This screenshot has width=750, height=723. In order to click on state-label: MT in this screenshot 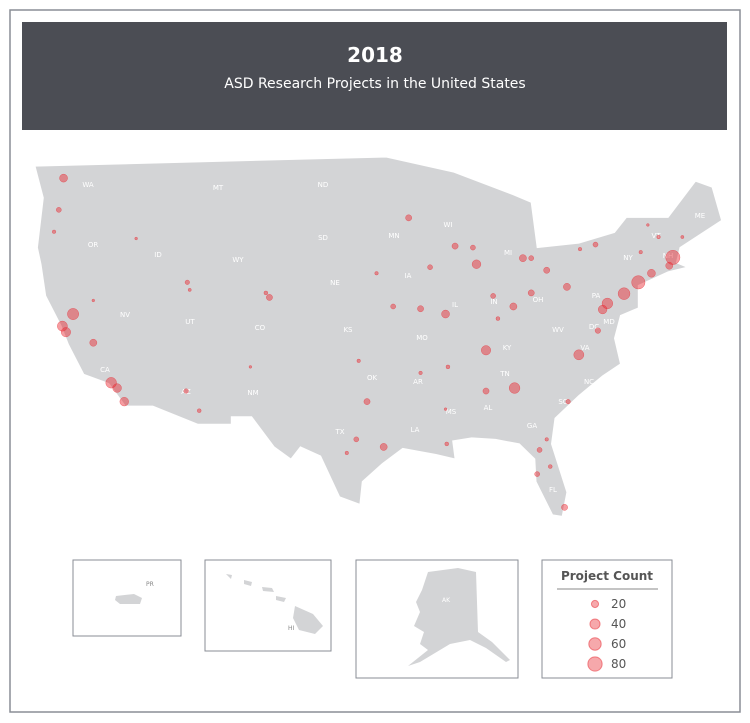, I will do `click(218, 188)`.